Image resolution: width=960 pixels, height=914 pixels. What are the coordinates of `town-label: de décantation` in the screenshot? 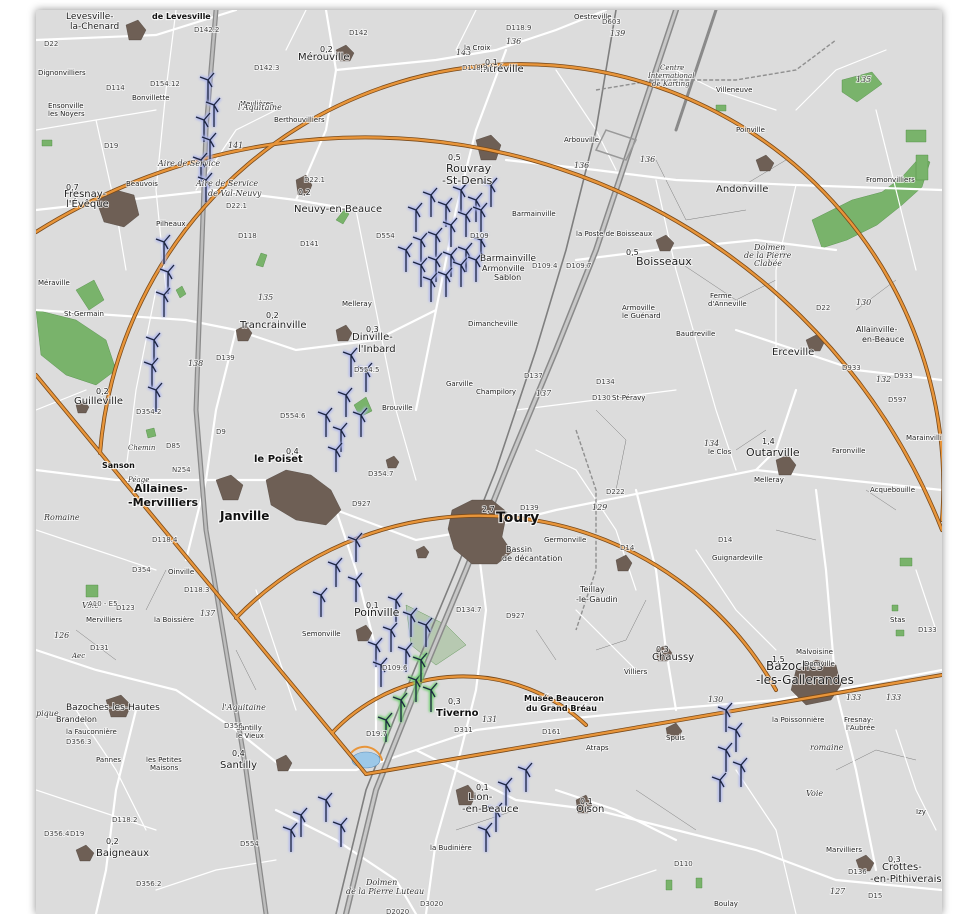 It's located at (532, 558).